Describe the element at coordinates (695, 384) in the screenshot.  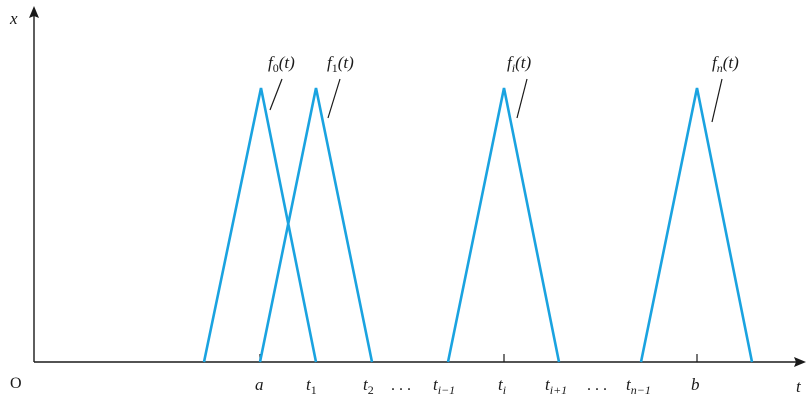
I see `tick-label-b: b` at that location.